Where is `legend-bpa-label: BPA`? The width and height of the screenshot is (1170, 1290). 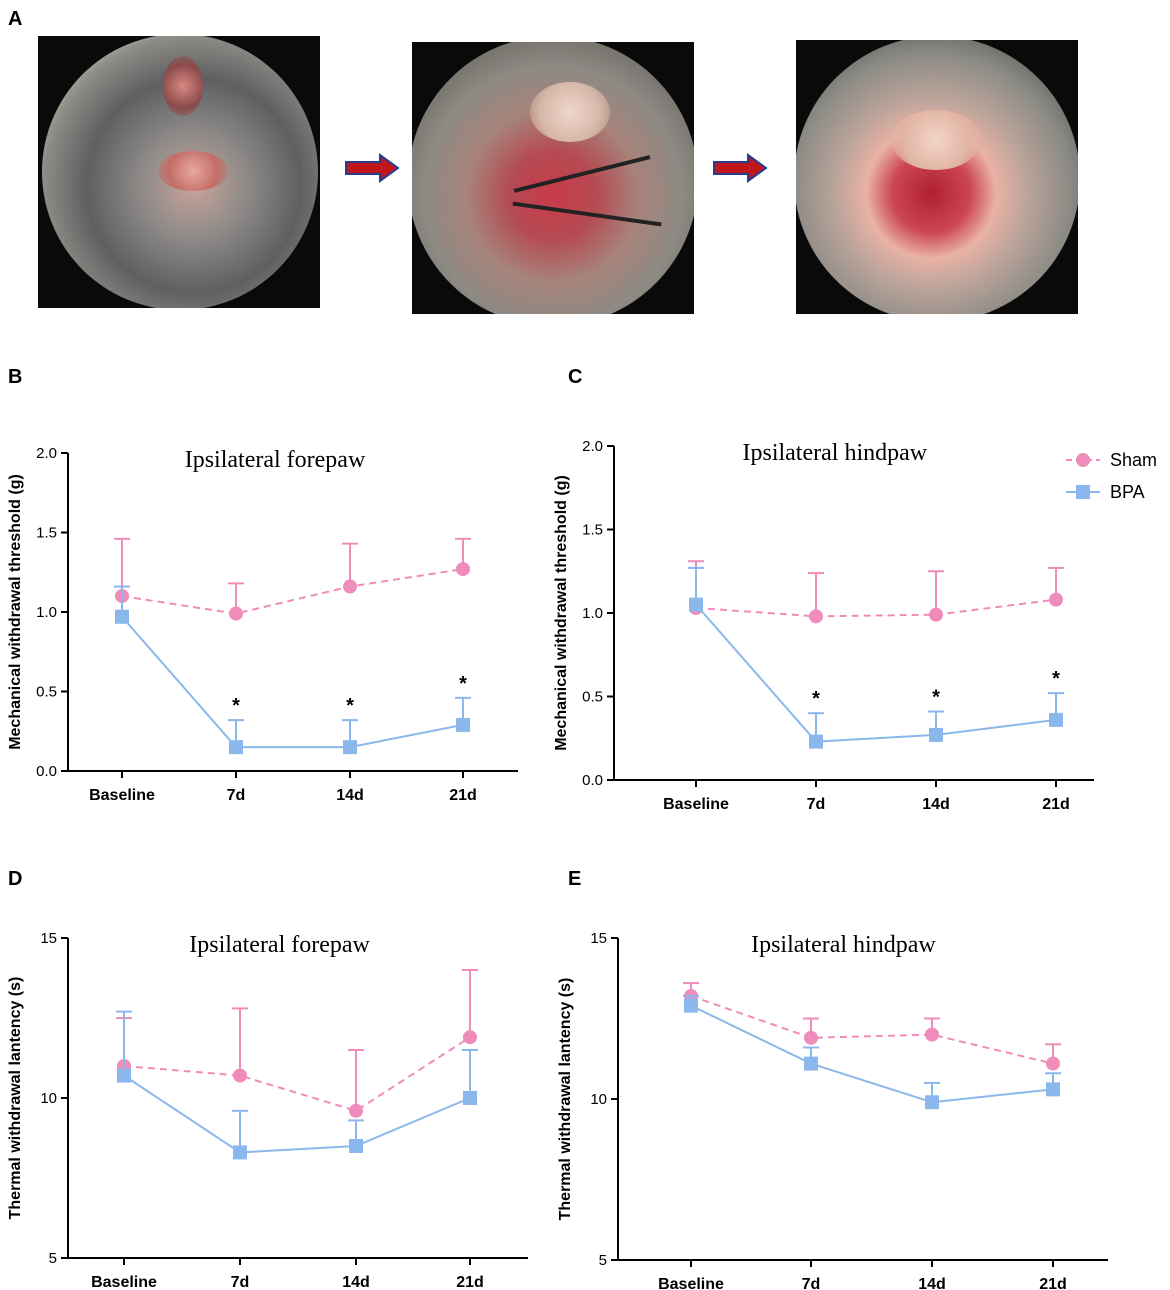 legend-bpa-label: BPA is located at coordinates (1127, 492).